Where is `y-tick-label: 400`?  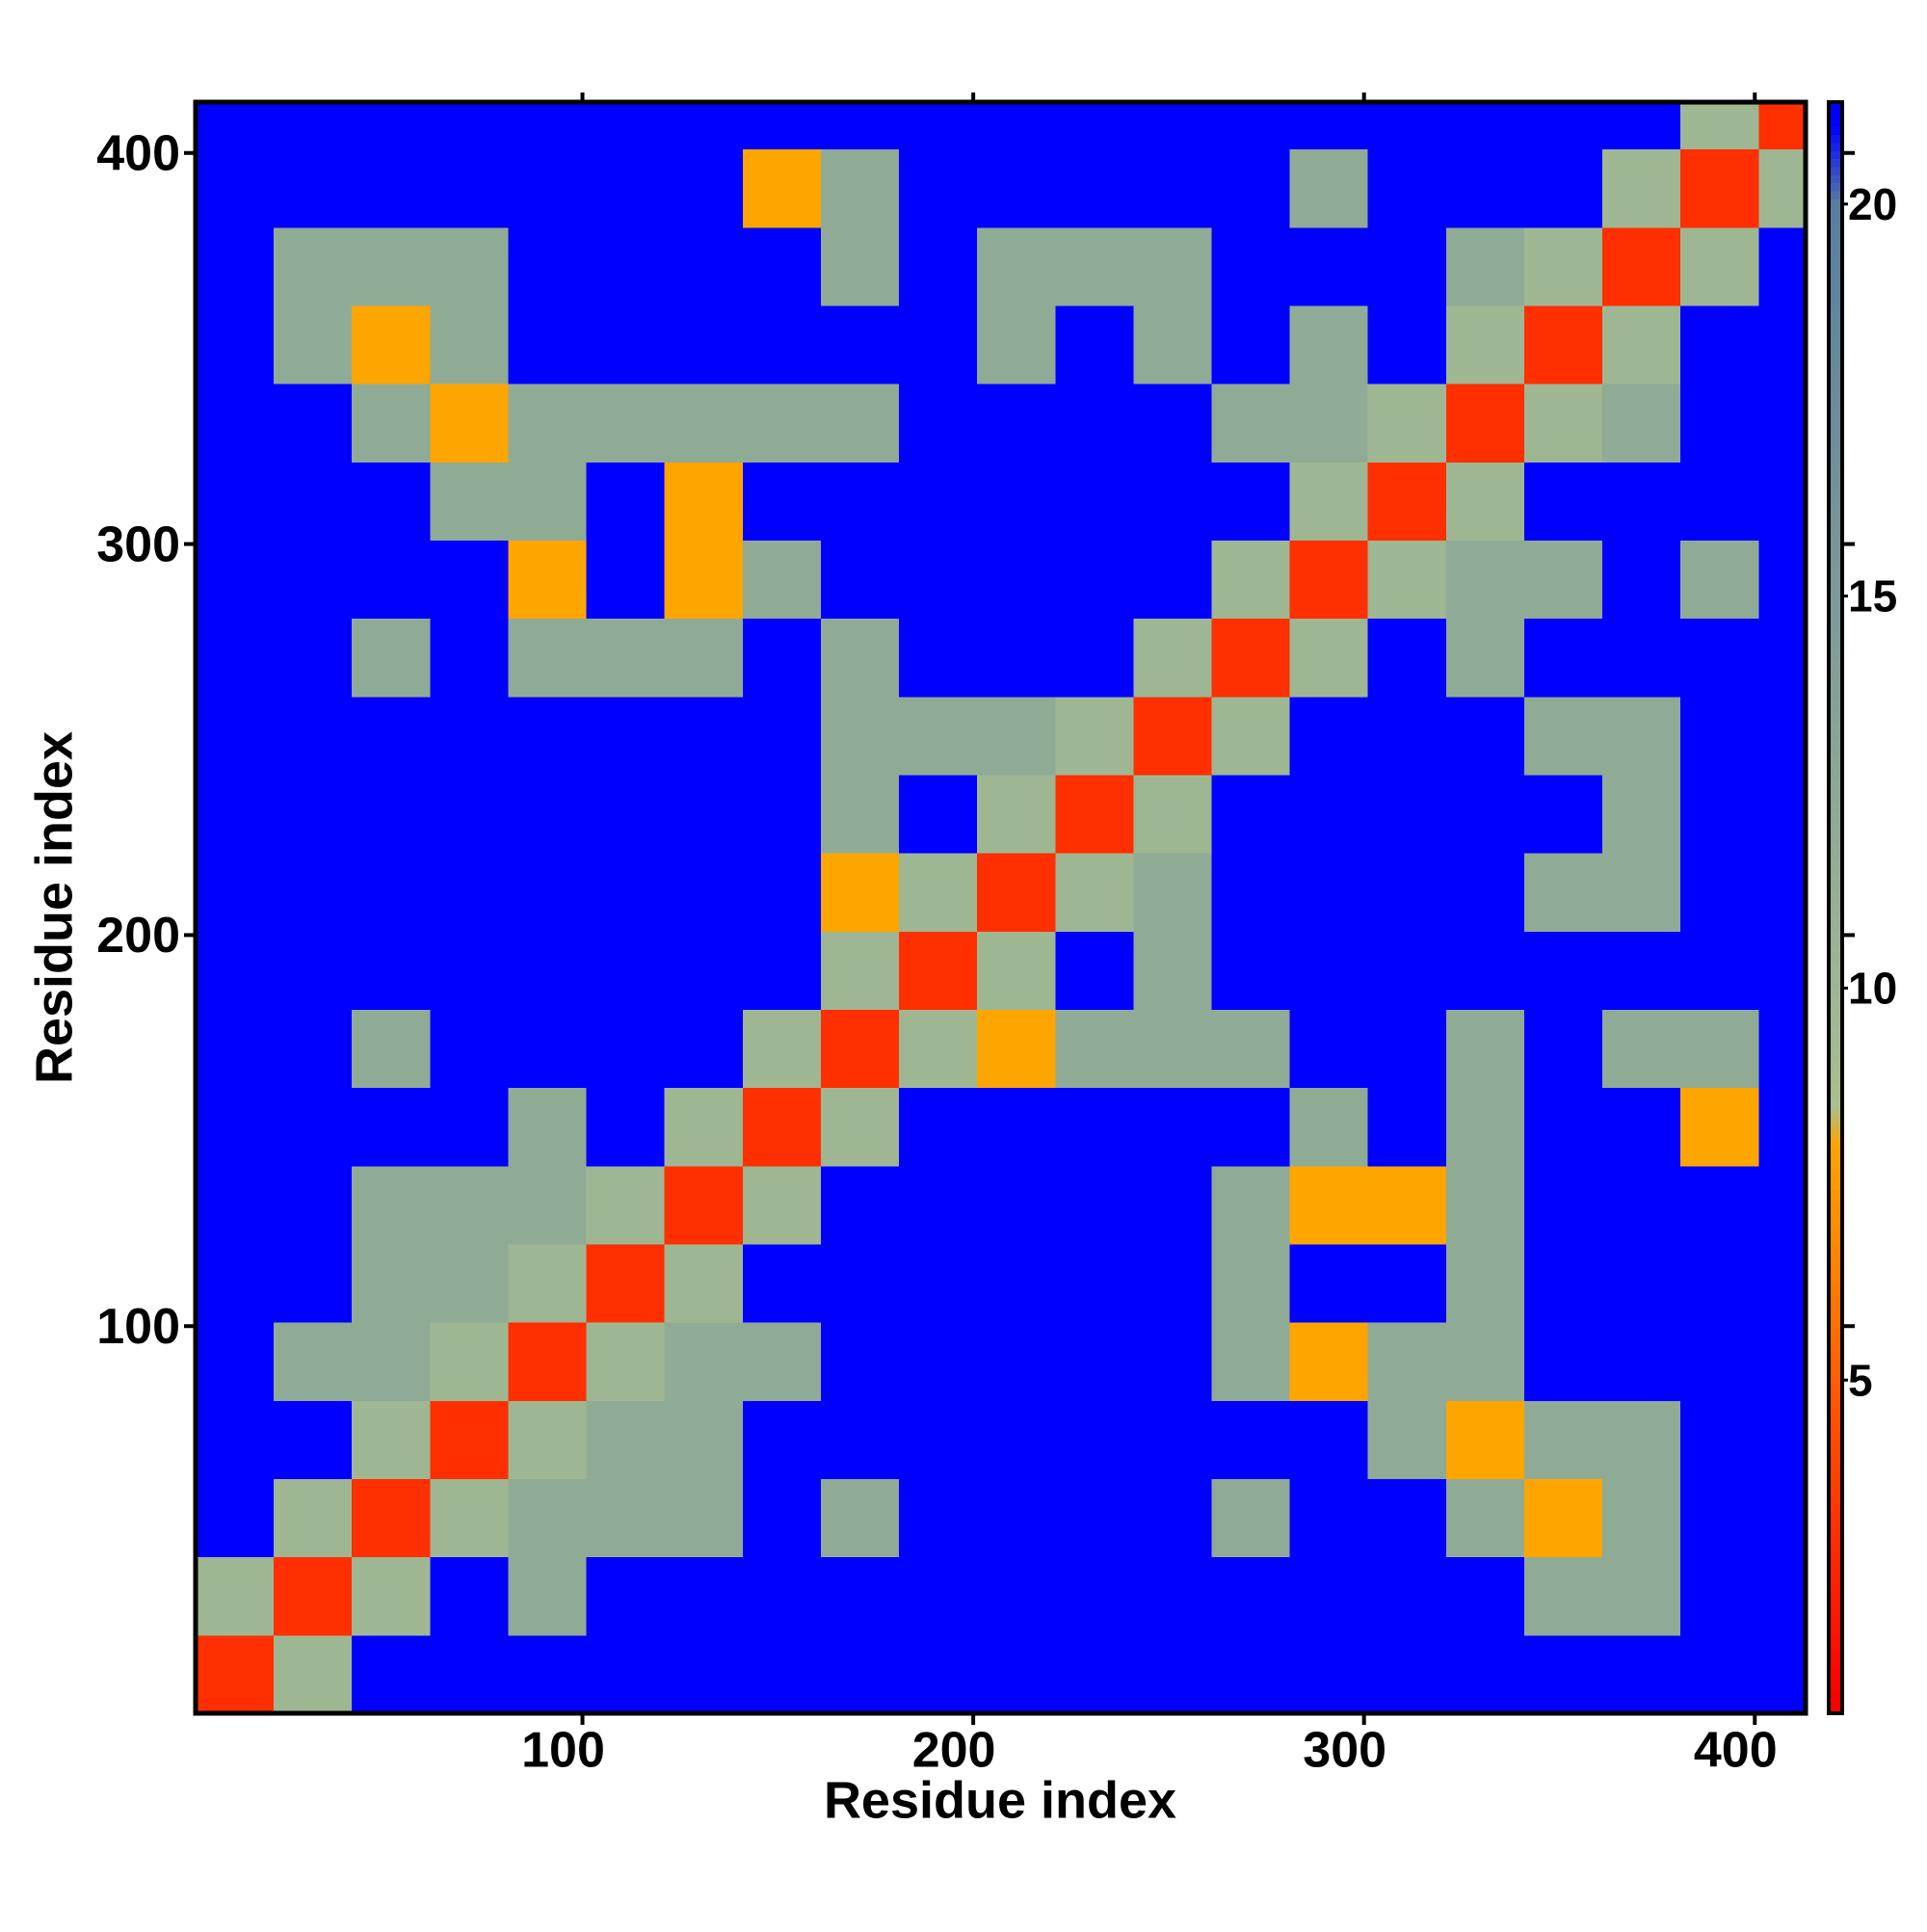 y-tick-label: 400 is located at coordinates (138, 153).